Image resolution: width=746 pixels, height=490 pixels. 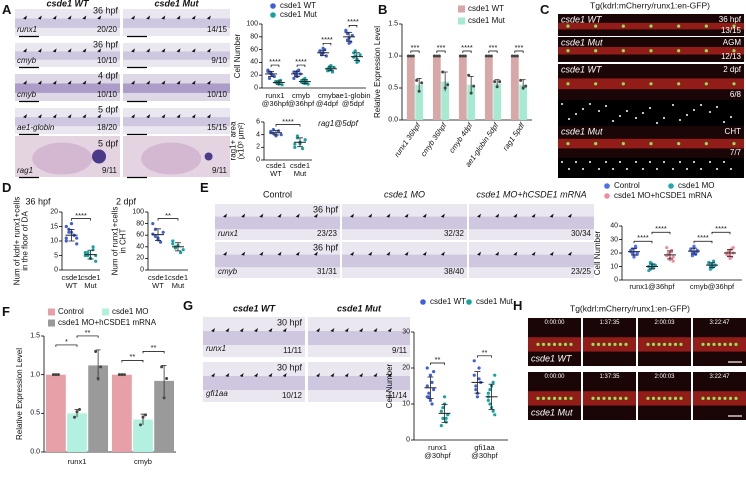 I want to click on y-tick-label: 0.0, so click(x=35, y=452).